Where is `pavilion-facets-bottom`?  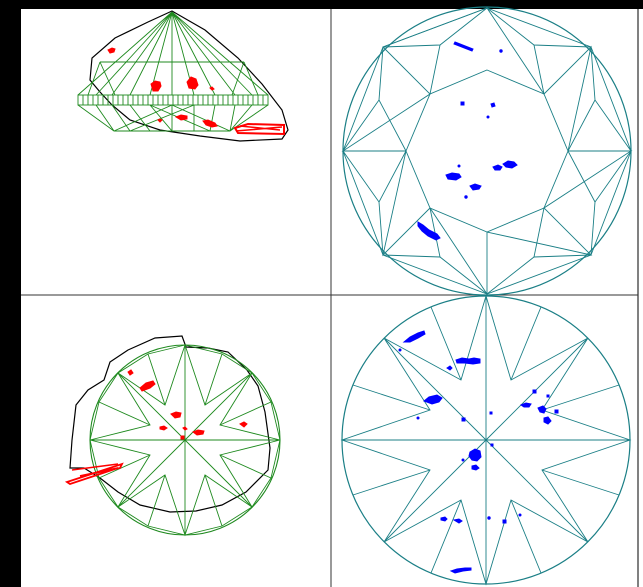
pavilion-facets-bottom is located at coordinates (185, 440).